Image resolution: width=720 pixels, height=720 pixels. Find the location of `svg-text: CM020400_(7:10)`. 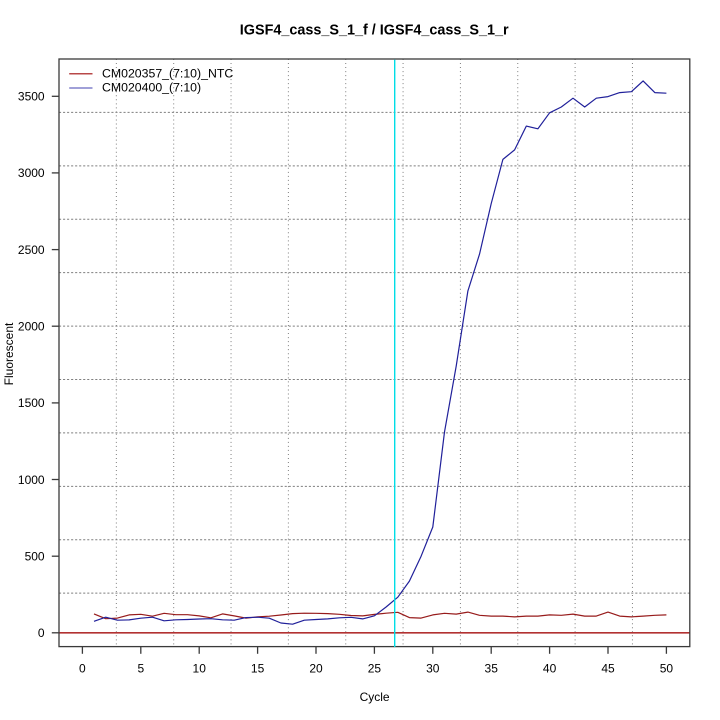

svg-text: CM020400_(7:10) is located at coordinates (151, 88).